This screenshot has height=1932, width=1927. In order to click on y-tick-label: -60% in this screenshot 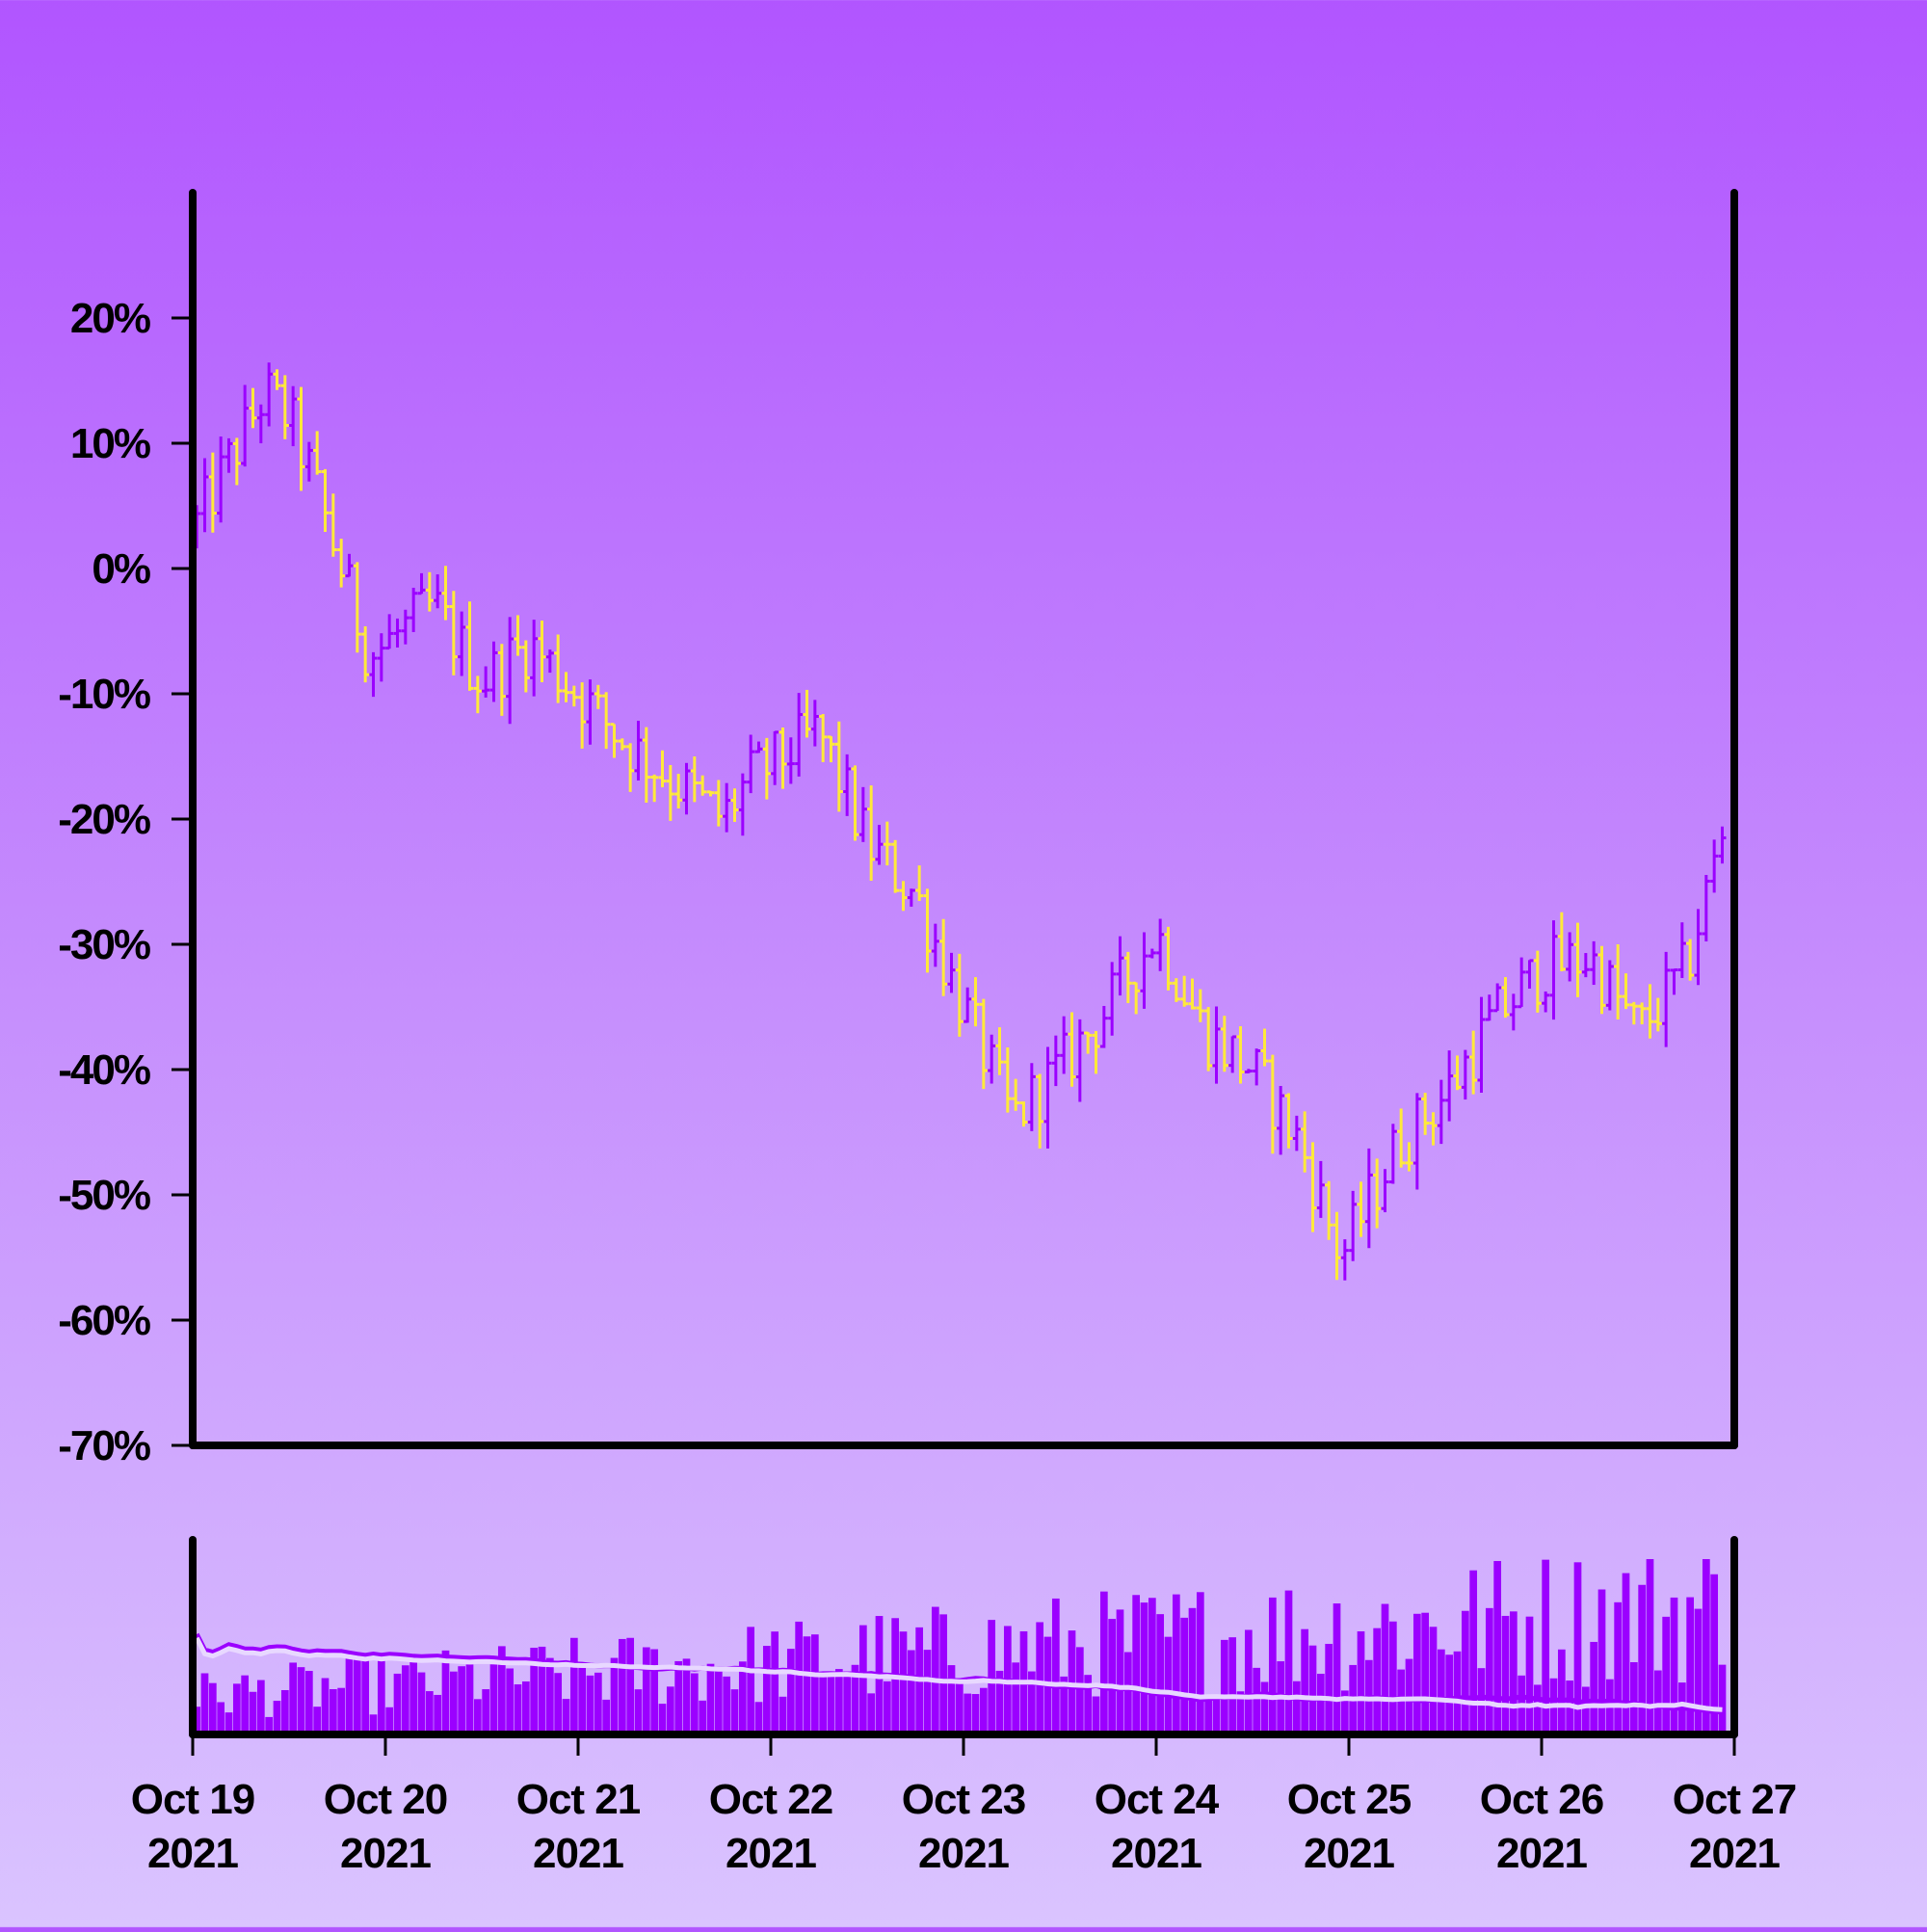, I will do `click(104, 1320)`.